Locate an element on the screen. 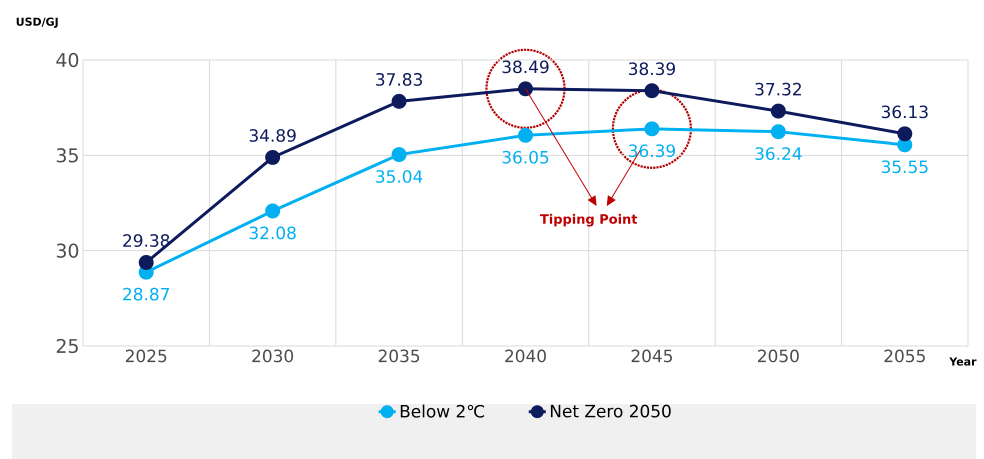 This screenshot has height=459, width=984. data-label: 38.39 is located at coordinates (651, 69).